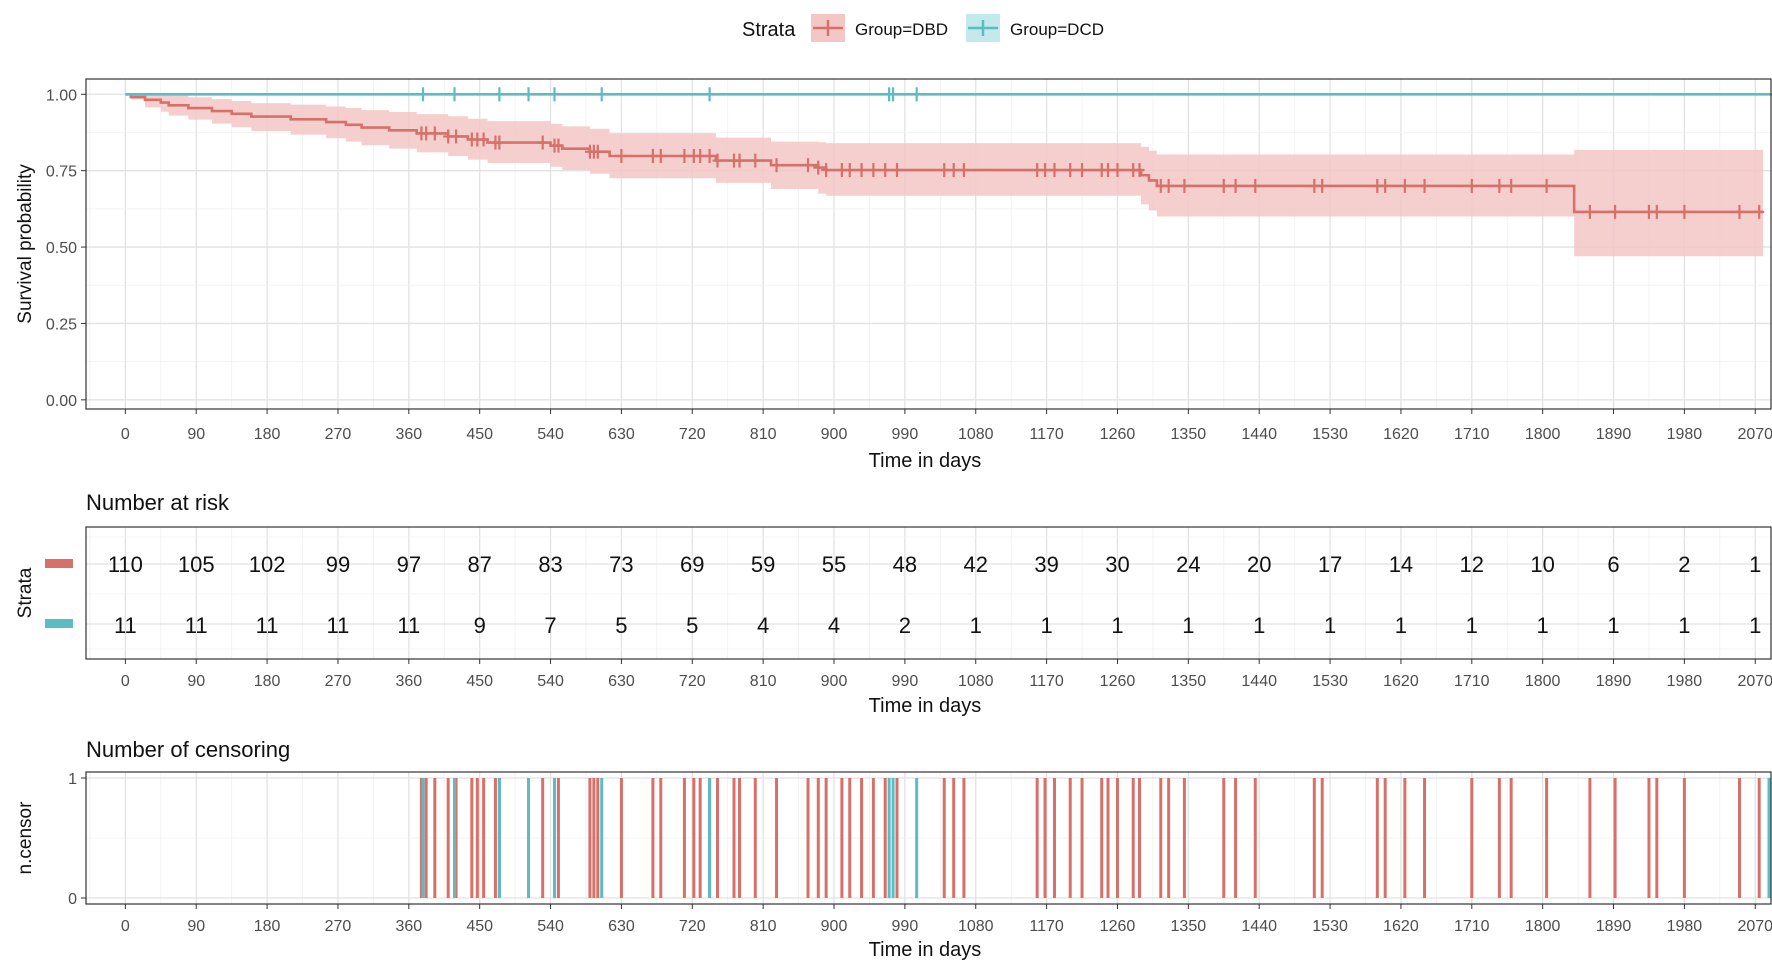 The image size is (1772, 974). What do you see at coordinates (1330, 926) in the screenshot?
I see `censoring-x-tick-label: 1530` at bounding box center [1330, 926].